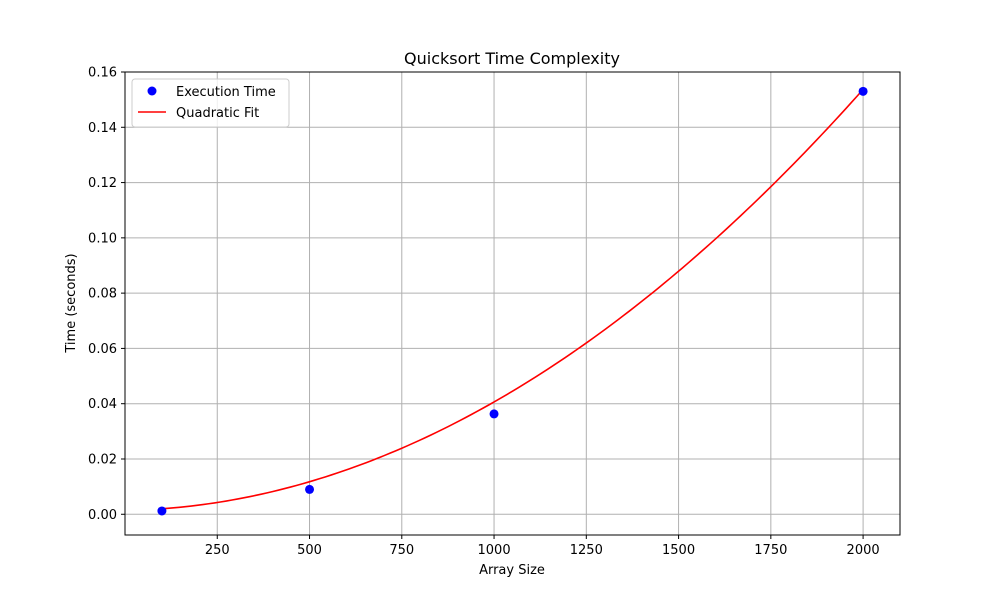 The width and height of the screenshot is (1000, 600). I want to click on legend-label-execution-time: Execution Time, so click(226, 92).